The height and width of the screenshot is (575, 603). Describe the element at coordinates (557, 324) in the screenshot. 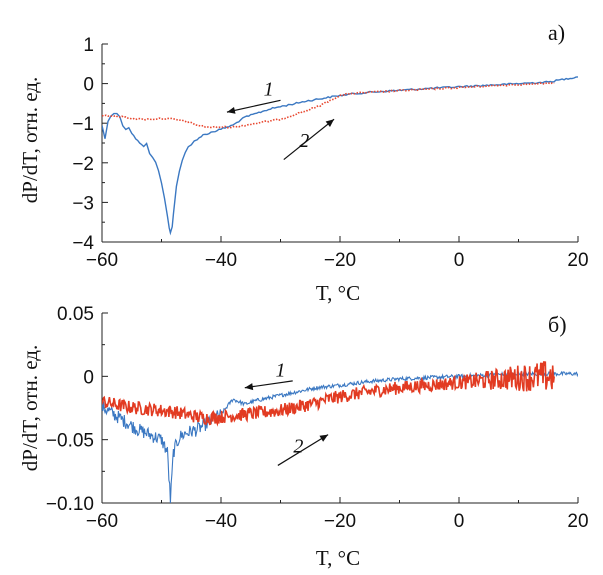

I see `panel-b-label: б)` at that location.